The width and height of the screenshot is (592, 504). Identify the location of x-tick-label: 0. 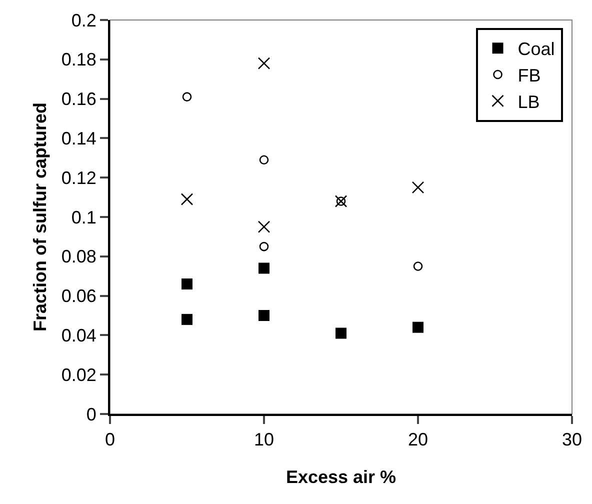
(110, 440).